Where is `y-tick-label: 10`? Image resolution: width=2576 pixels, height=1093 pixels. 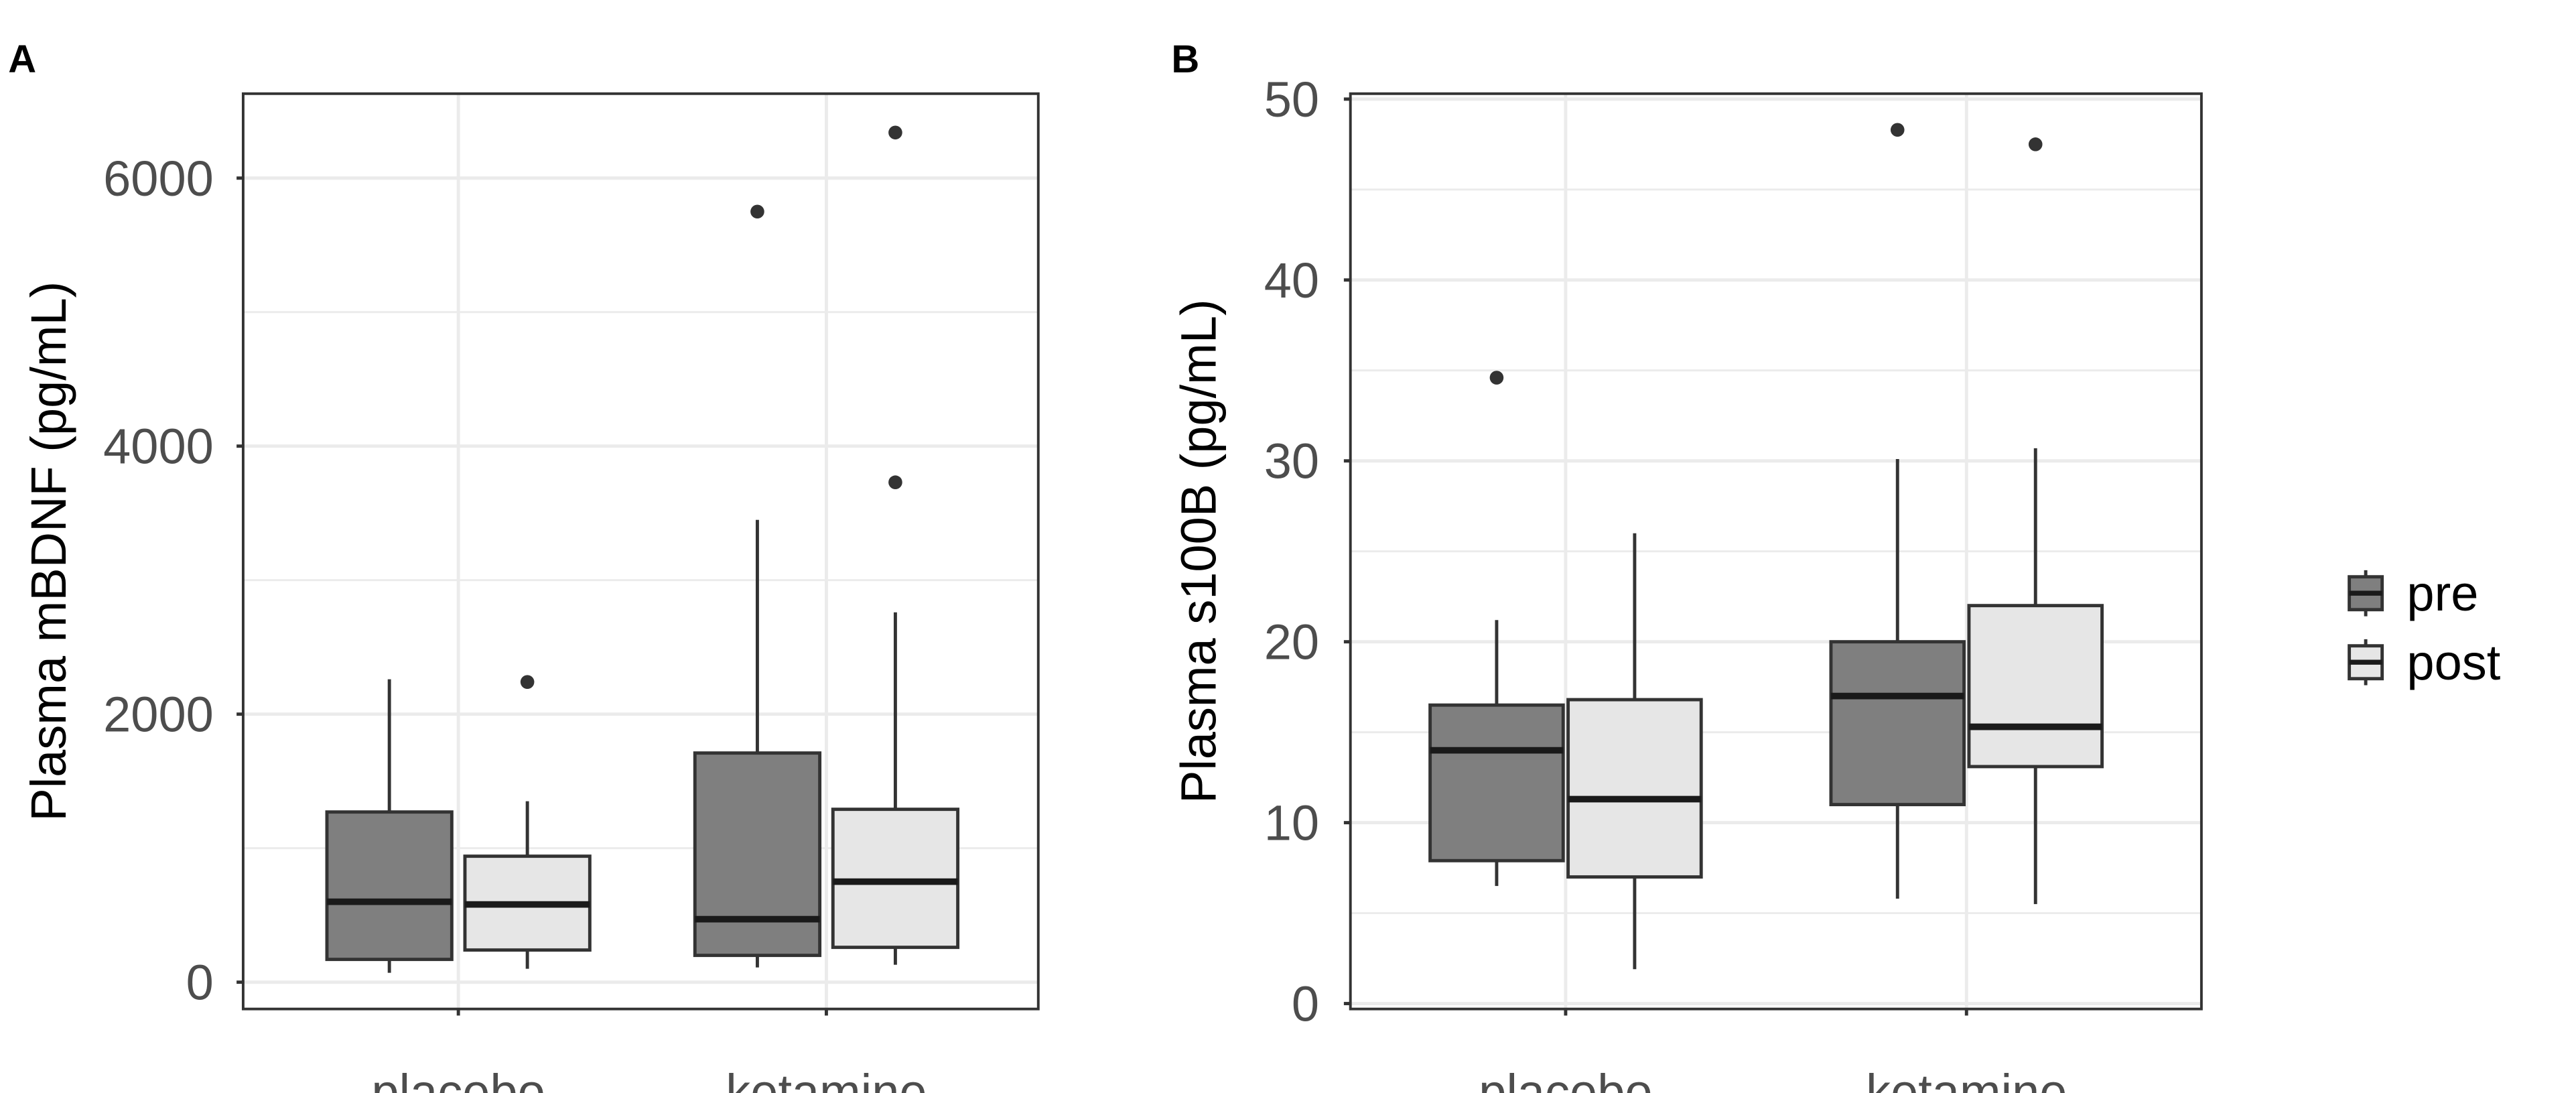 y-tick-label: 10 is located at coordinates (1291, 823).